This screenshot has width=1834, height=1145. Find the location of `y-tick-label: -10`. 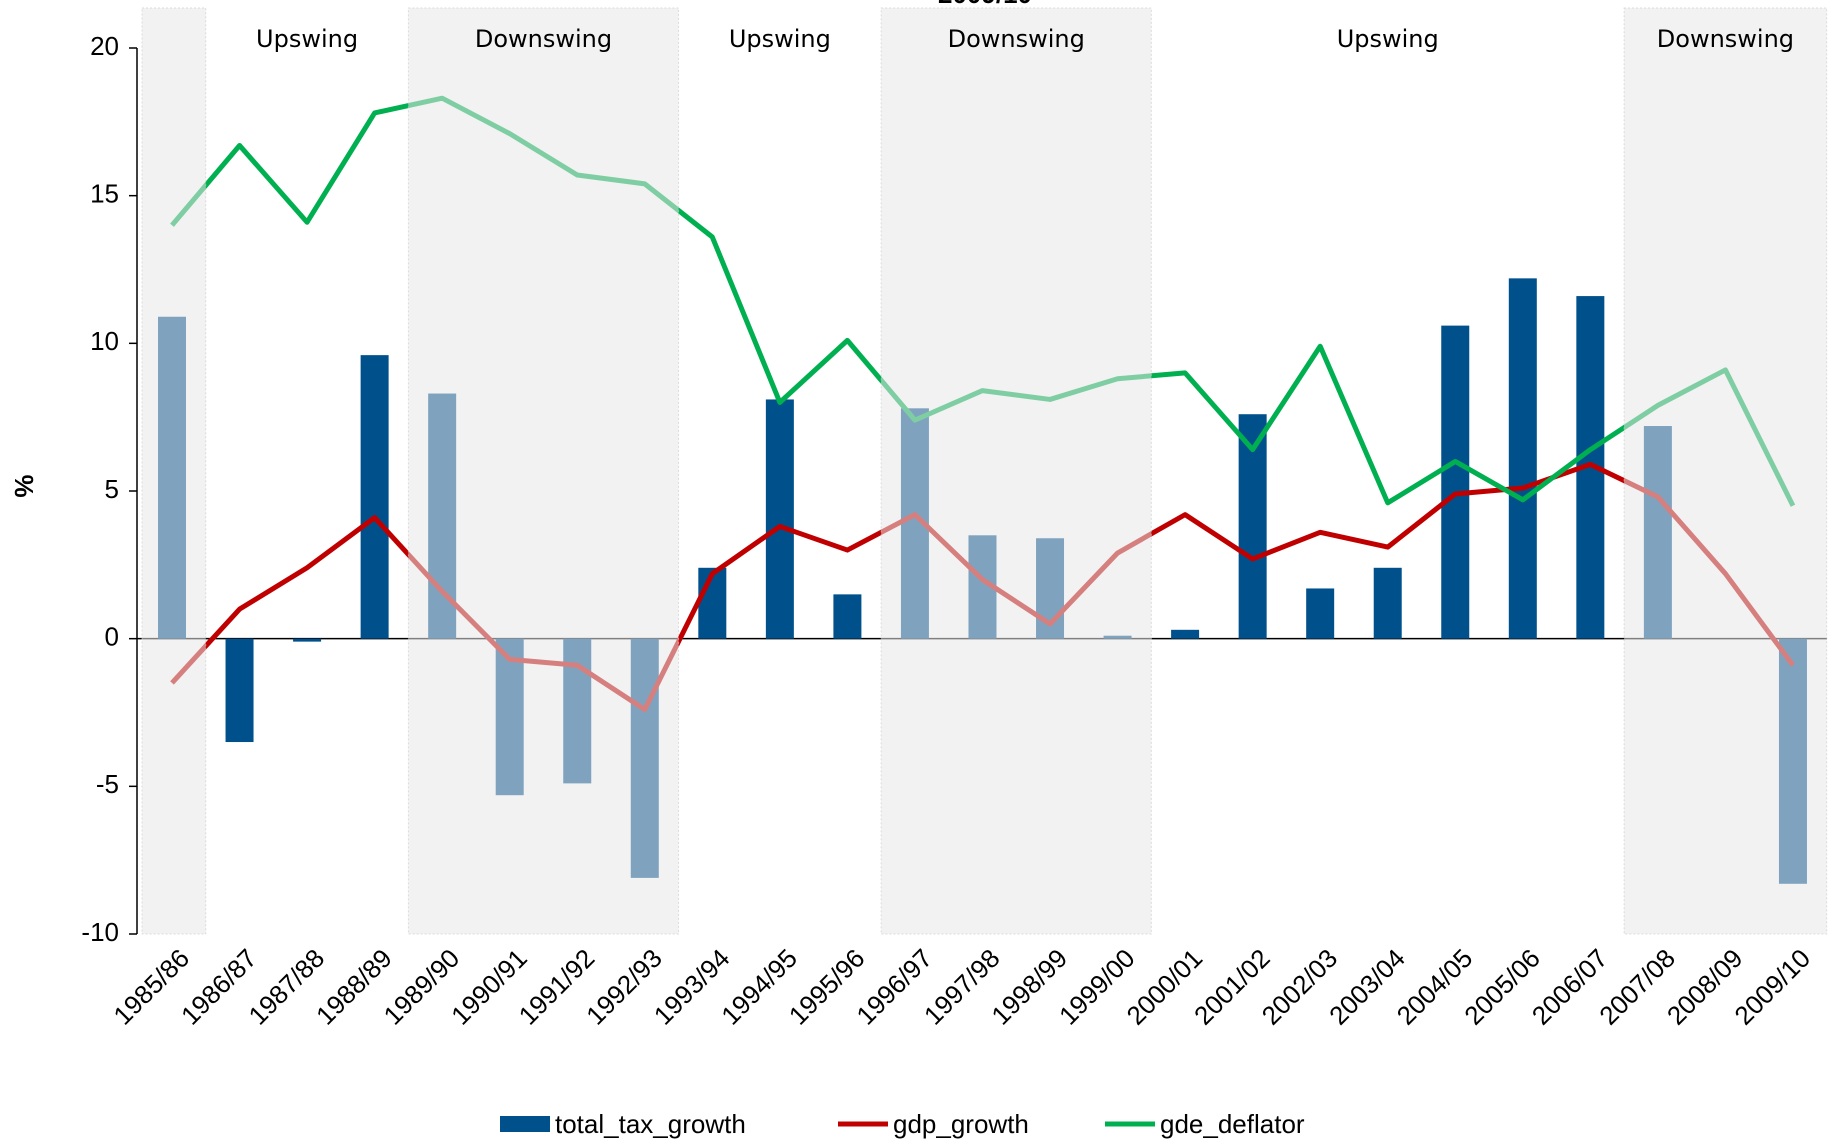

y-tick-label: -10 is located at coordinates (100, 932).